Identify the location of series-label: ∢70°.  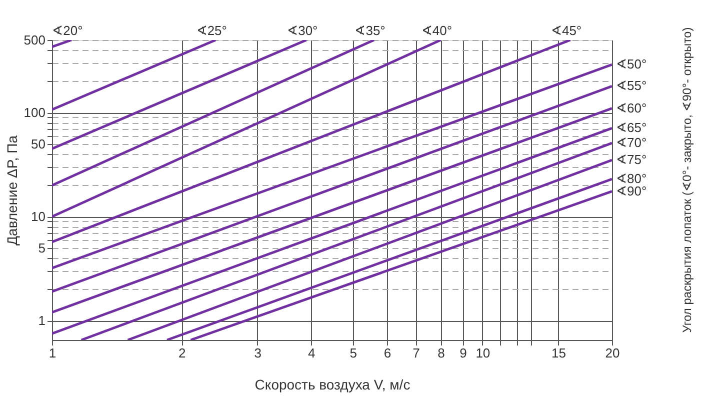
(631, 142).